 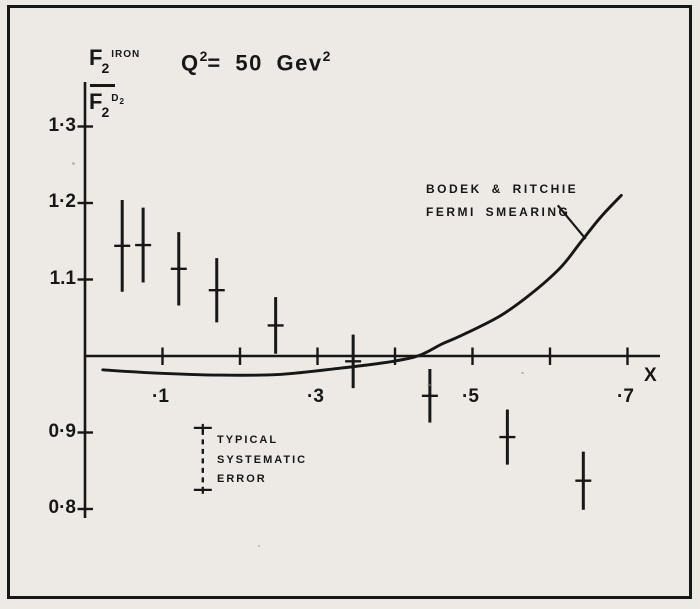 What do you see at coordinates (265, 63) in the screenshot?
I see `title-value: = 50 Gev` at bounding box center [265, 63].